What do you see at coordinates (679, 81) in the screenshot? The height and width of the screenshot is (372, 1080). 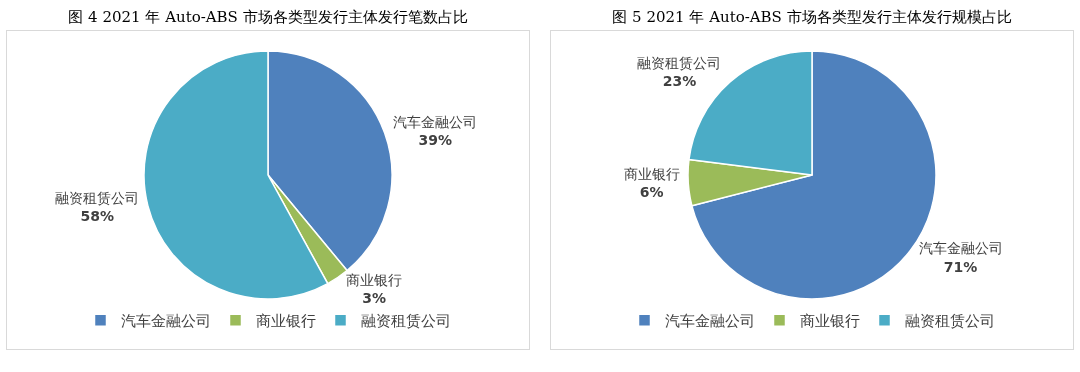 I see `data-label: 23%` at bounding box center [679, 81].